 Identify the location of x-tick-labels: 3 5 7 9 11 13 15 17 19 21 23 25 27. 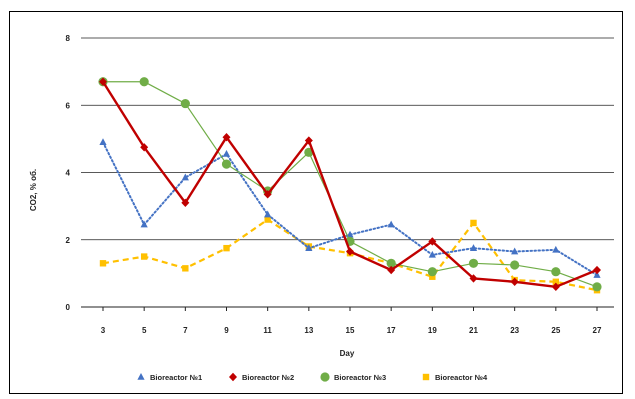
(351, 330).